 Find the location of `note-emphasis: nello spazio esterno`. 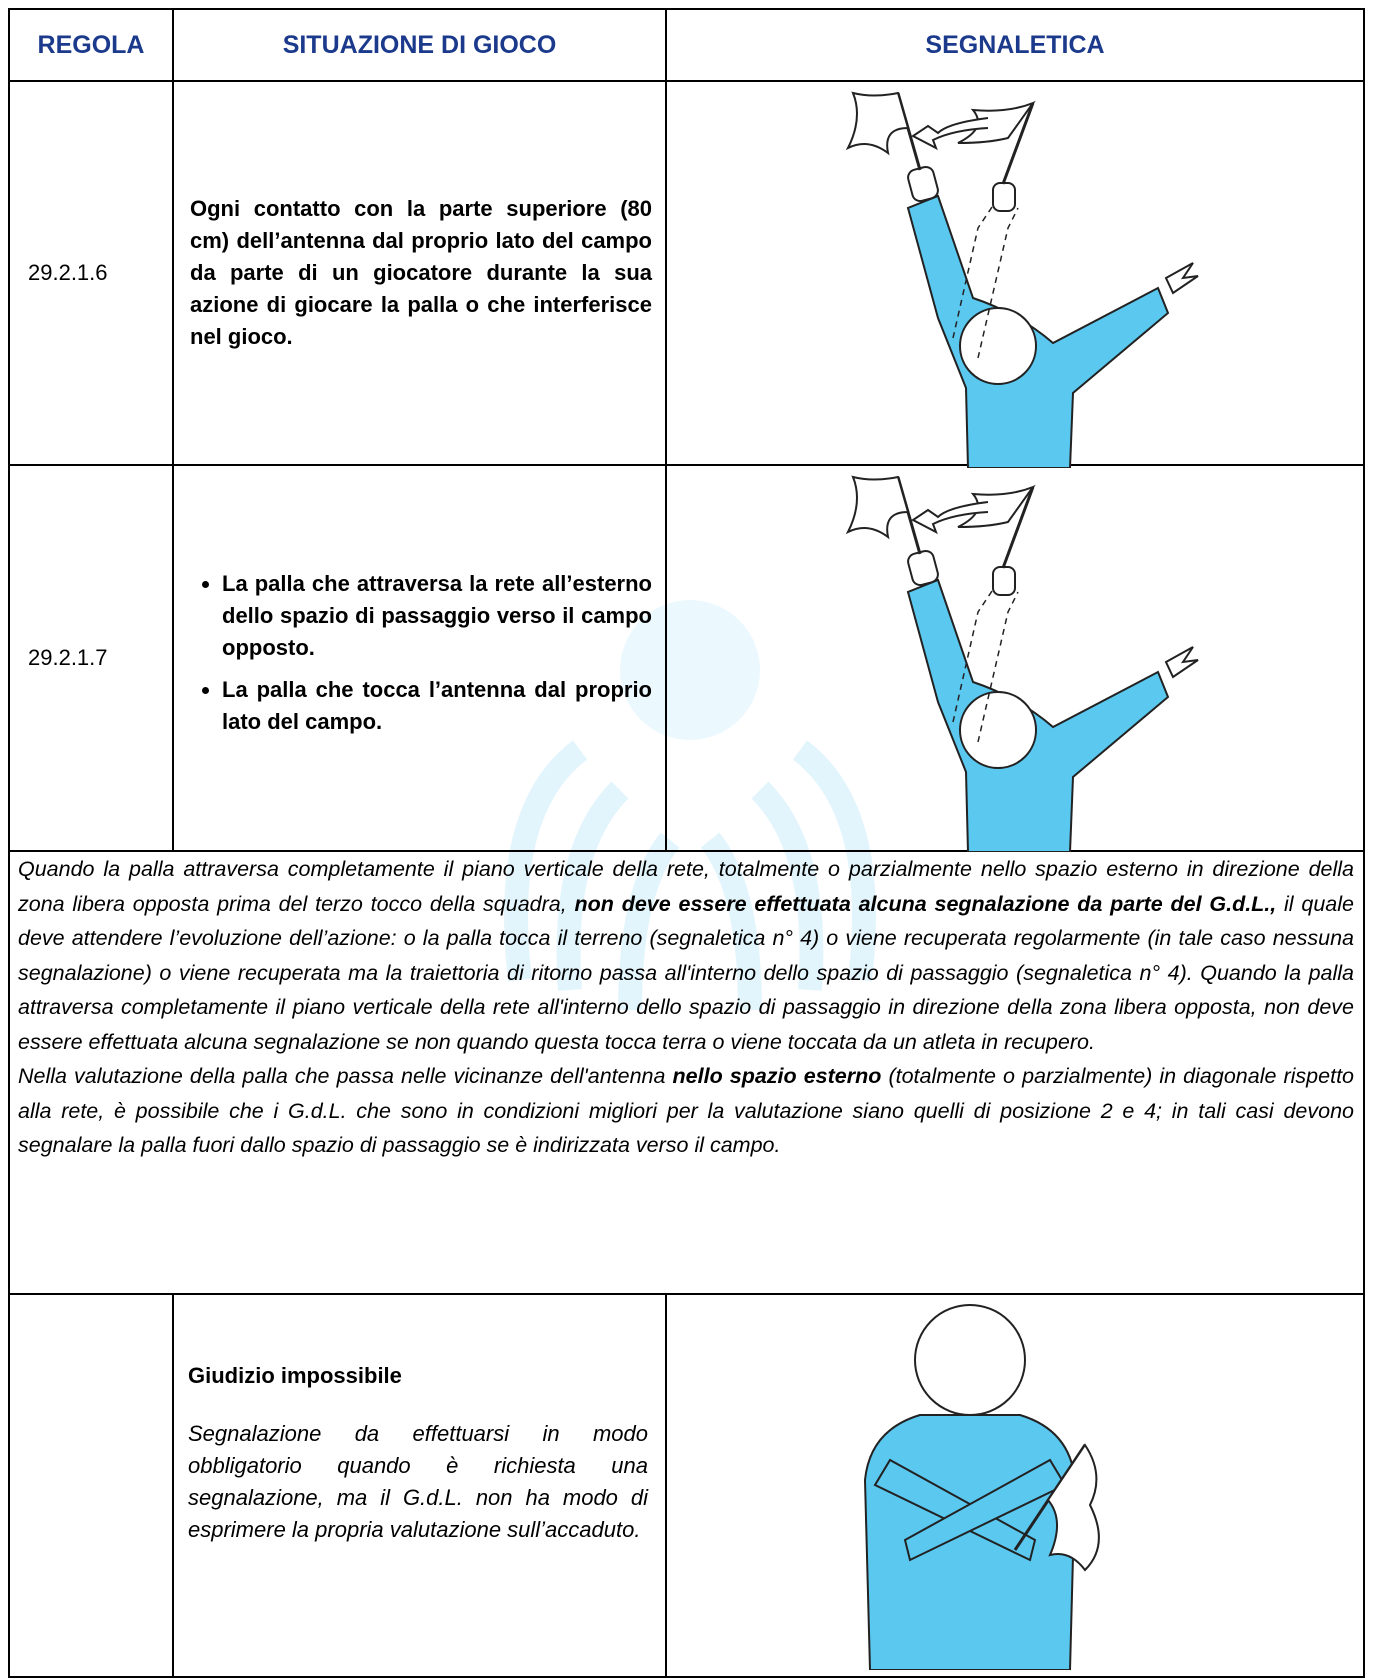

note-emphasis: nello spazio esterno is located at coordinates (777, 1076).